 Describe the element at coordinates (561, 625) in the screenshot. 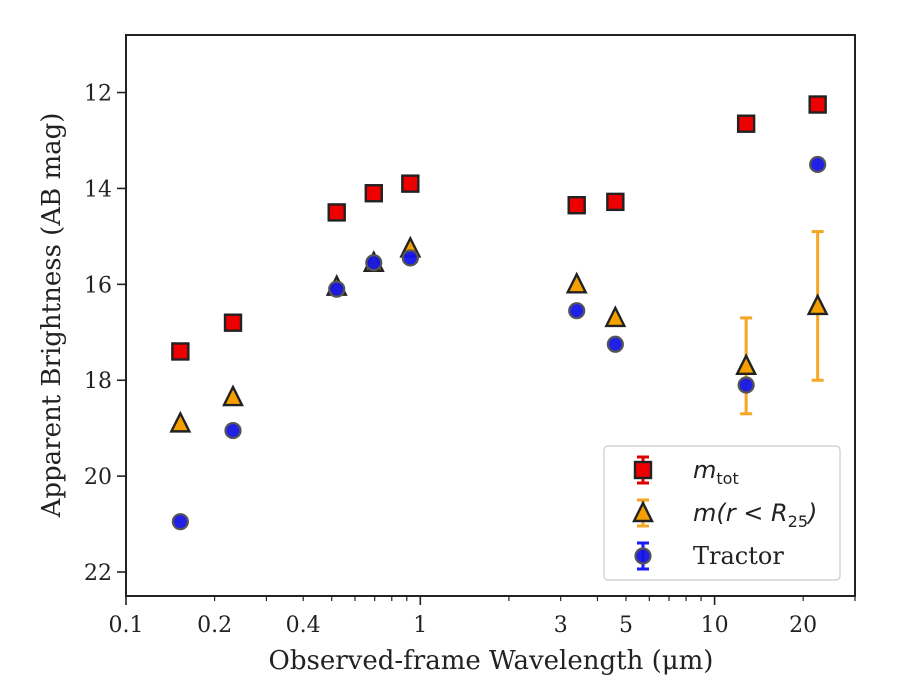

I see `x-tick-label: 3` at that location.